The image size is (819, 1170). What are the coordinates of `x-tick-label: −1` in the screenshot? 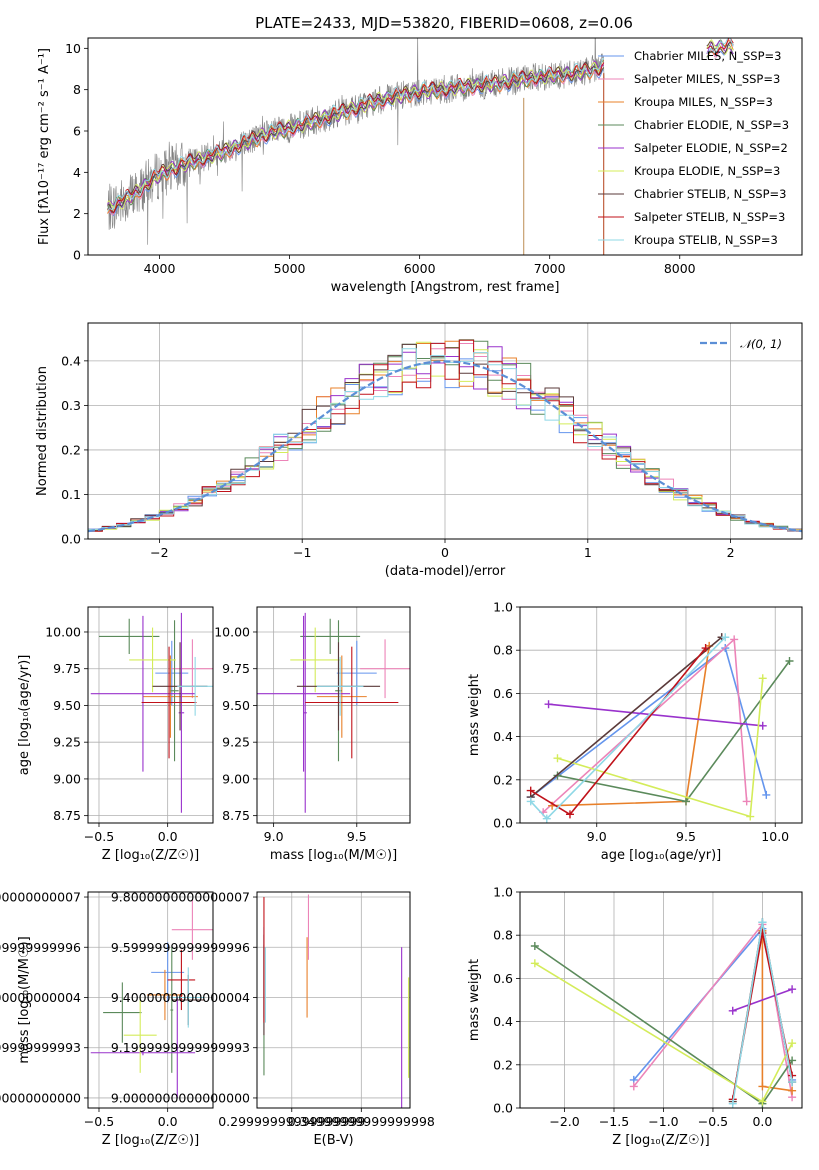 It's located at (302, 552).